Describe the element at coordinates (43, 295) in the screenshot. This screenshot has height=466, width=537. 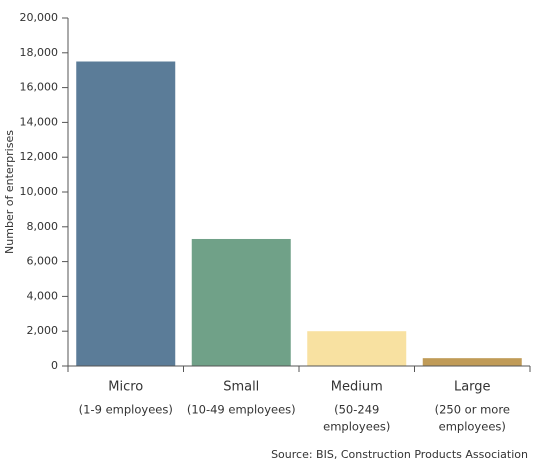
I see `y-tick-label: 4,000` at that location.